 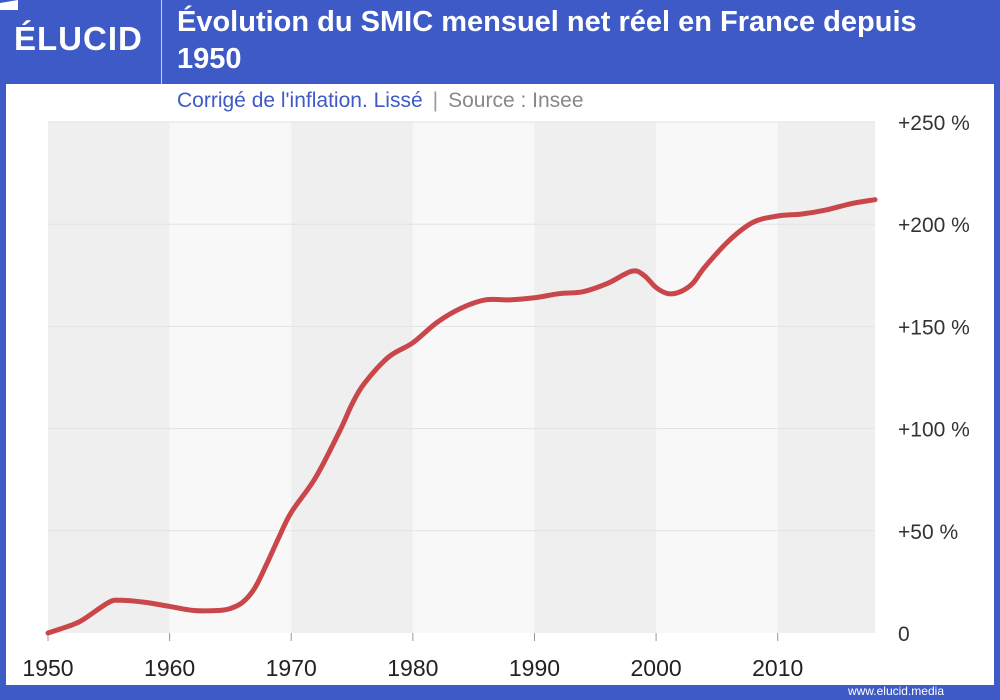 What do you see at coordinates (656, 668) in the screenshot?
I see `x-tick-label: 2000` at bounding box center [656, 668].